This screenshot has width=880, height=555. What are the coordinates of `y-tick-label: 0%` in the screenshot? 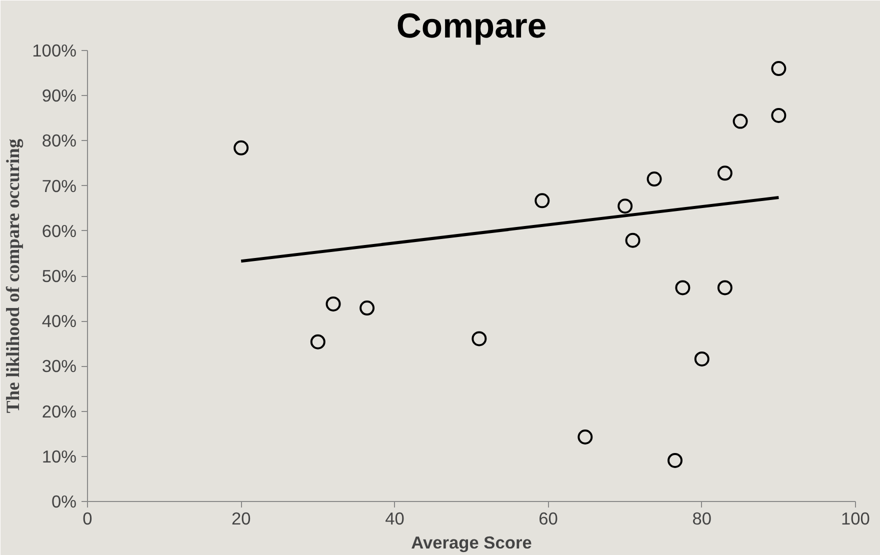 It's located at (63, 502).